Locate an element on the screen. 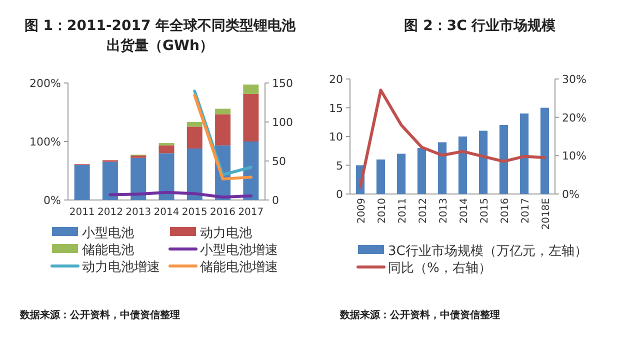 The image size is (640, 340). legend-label: 动力电池增速 is located at coordinates (121, 267).